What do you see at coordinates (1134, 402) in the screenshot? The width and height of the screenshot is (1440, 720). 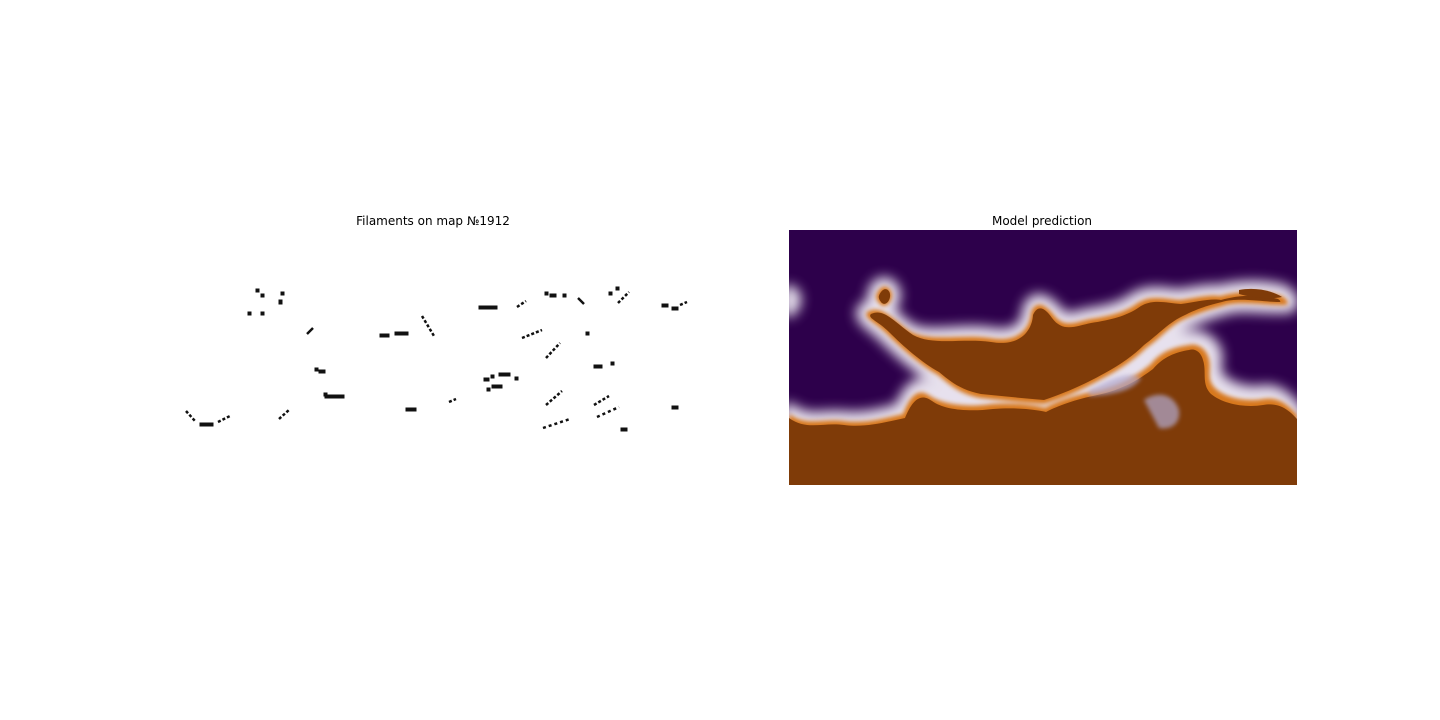 I see `prediction-gap` at bounding box center [1134, 402].